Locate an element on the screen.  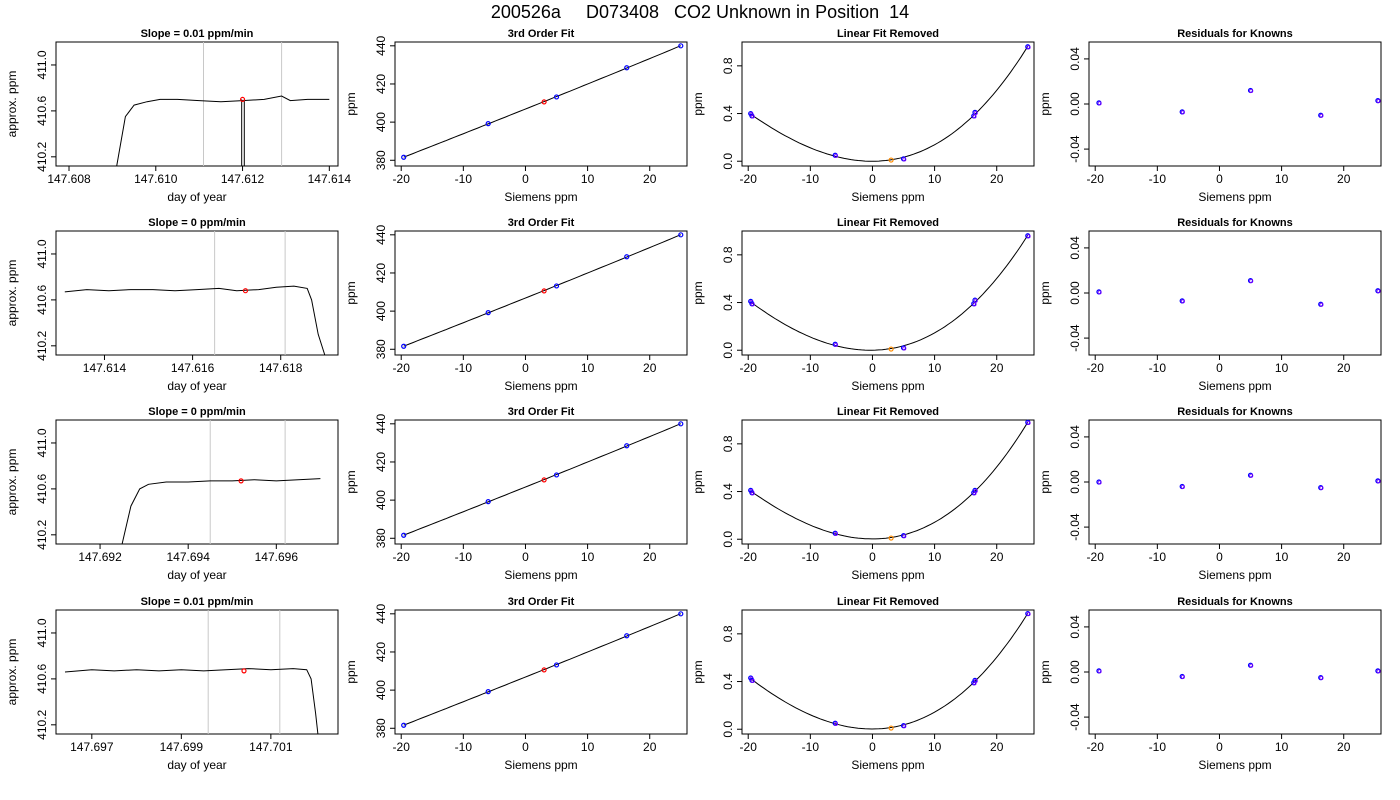
row4-fit-title: 3rd Order Fit is located at coordinates (541, 602).